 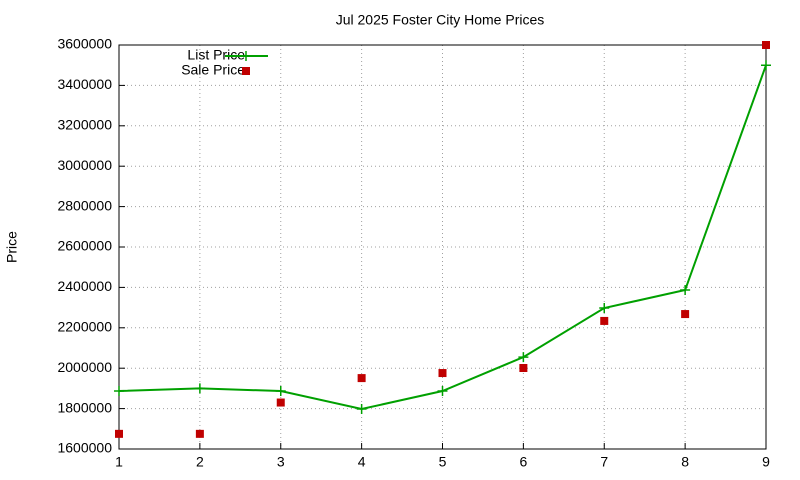 I want to click on x-tick-label: 6, so click(x=523, y=462).